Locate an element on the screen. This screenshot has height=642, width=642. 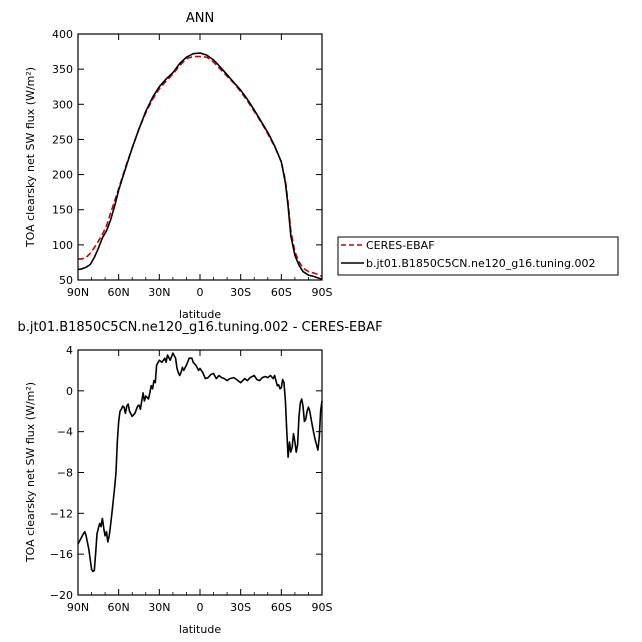
chart2-x-tick-label: 60S is located at coordinates (281, 607).